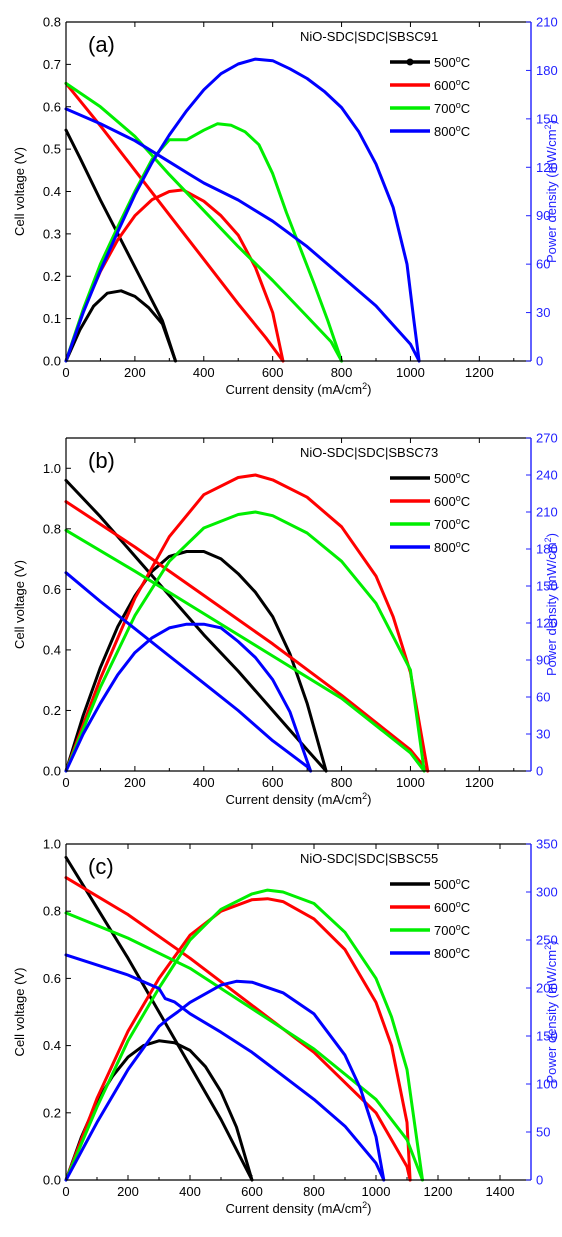  What do you see at coordinates (52, 233) in the screenshot?
I see `y-tick-label: 0.3` at bounding box center [52, 233].